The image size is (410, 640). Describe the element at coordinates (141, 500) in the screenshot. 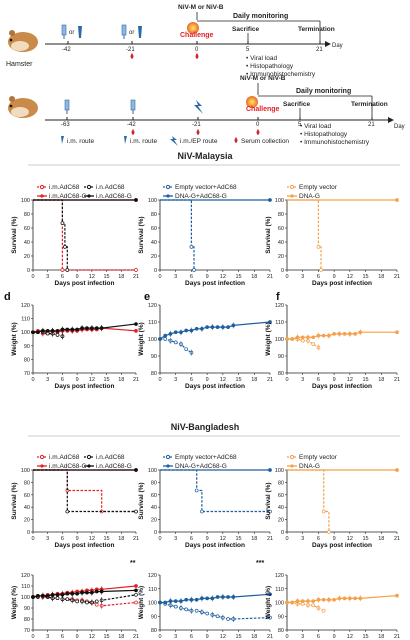

I see `y-axis-label: Survival (%)` at that location.